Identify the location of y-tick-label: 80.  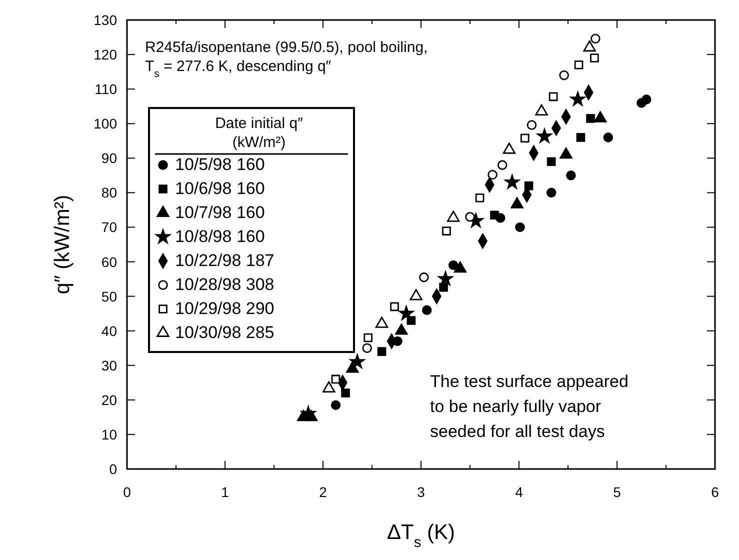
(109, 192).